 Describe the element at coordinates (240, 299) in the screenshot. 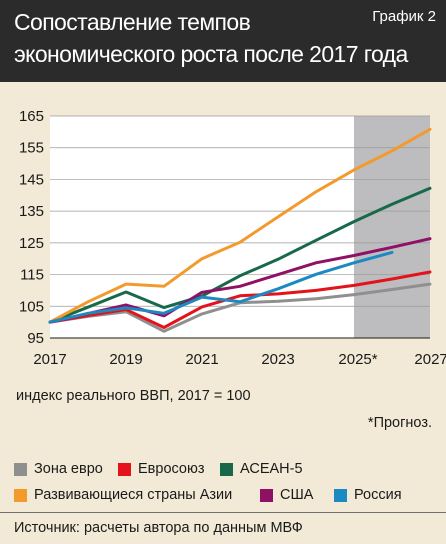

I see `series-line-Евросоюз` at that location.